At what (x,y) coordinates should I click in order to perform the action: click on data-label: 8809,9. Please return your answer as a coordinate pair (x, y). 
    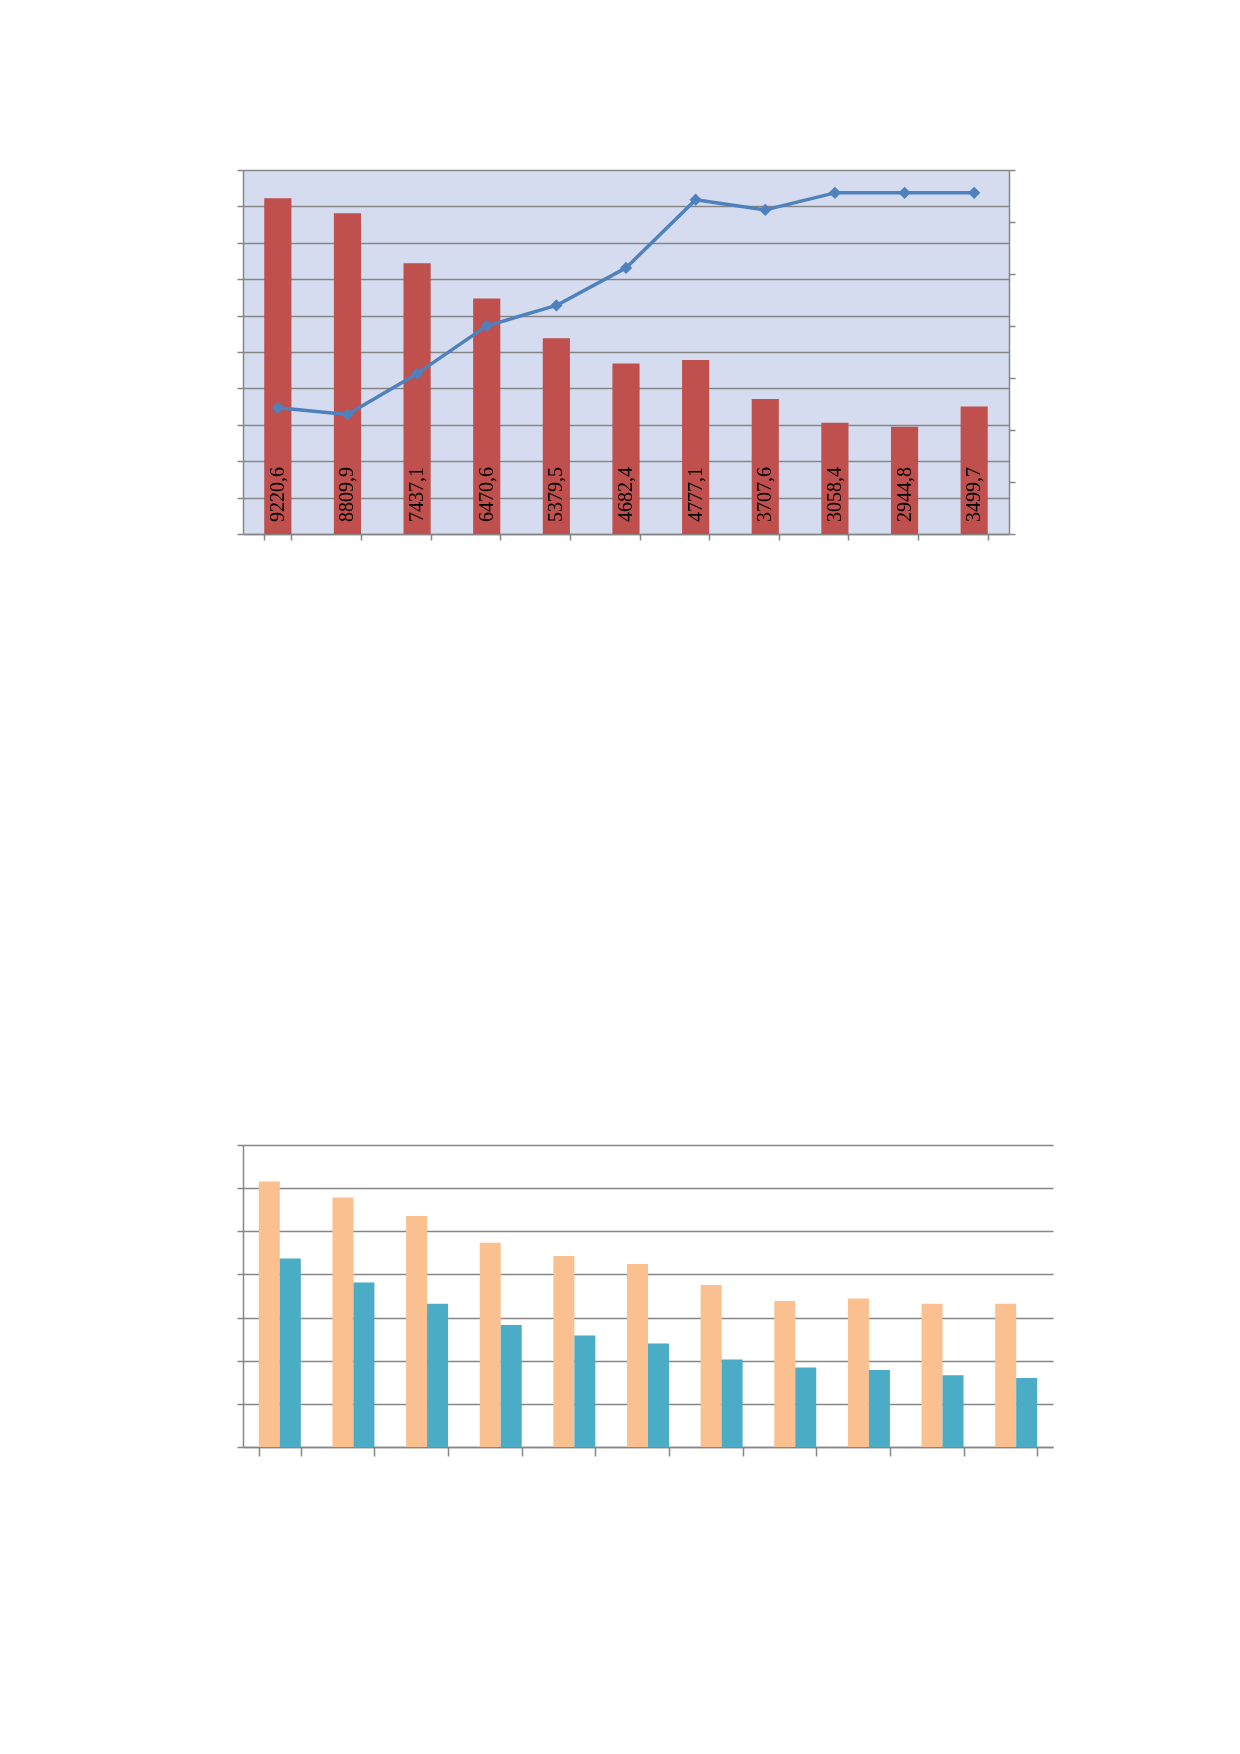
    Looking at the image, I should click on (346, 494).